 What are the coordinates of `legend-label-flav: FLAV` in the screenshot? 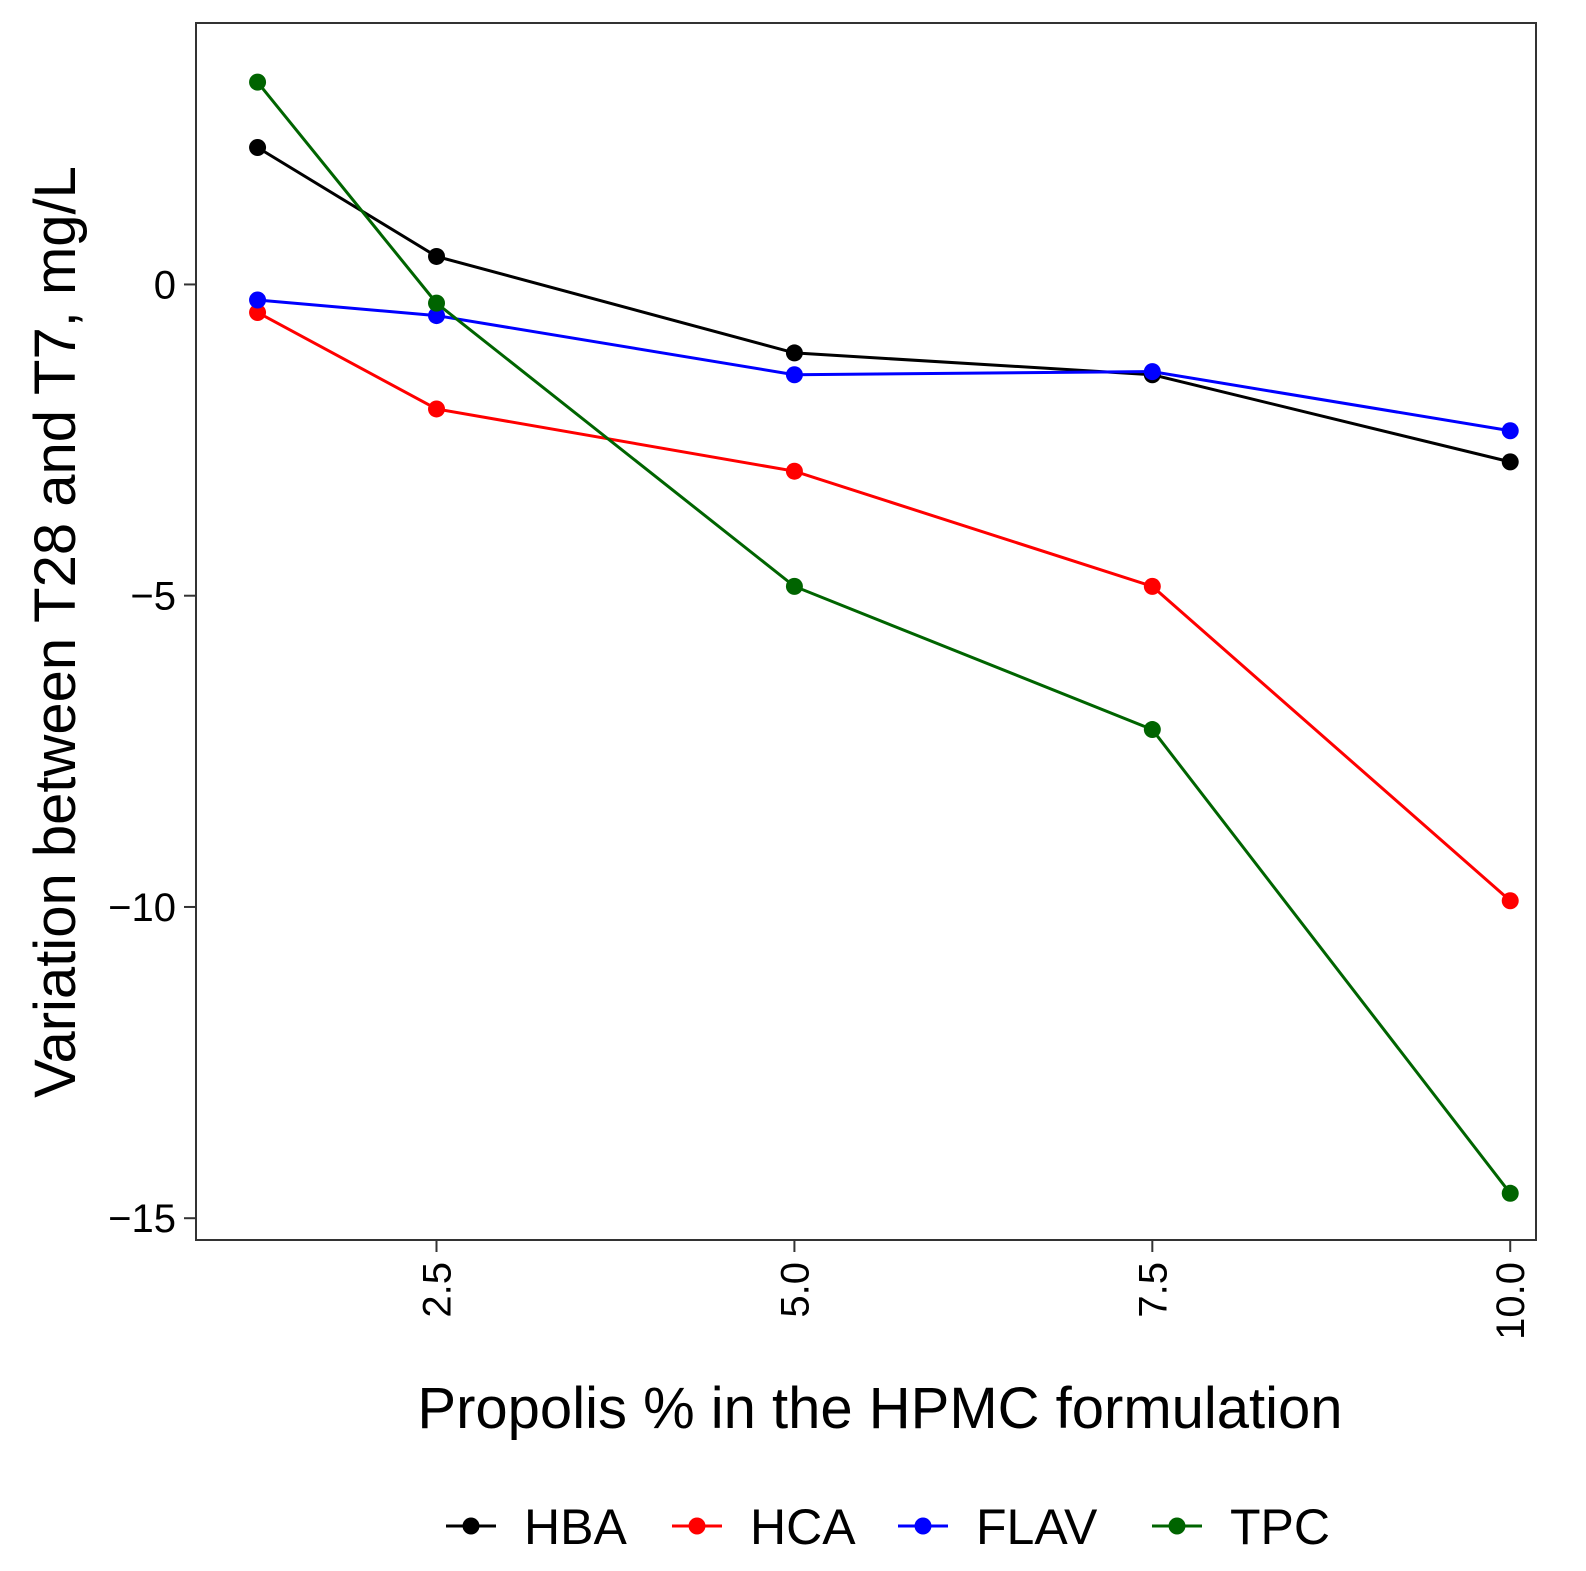 It's located at (1037, 1527).